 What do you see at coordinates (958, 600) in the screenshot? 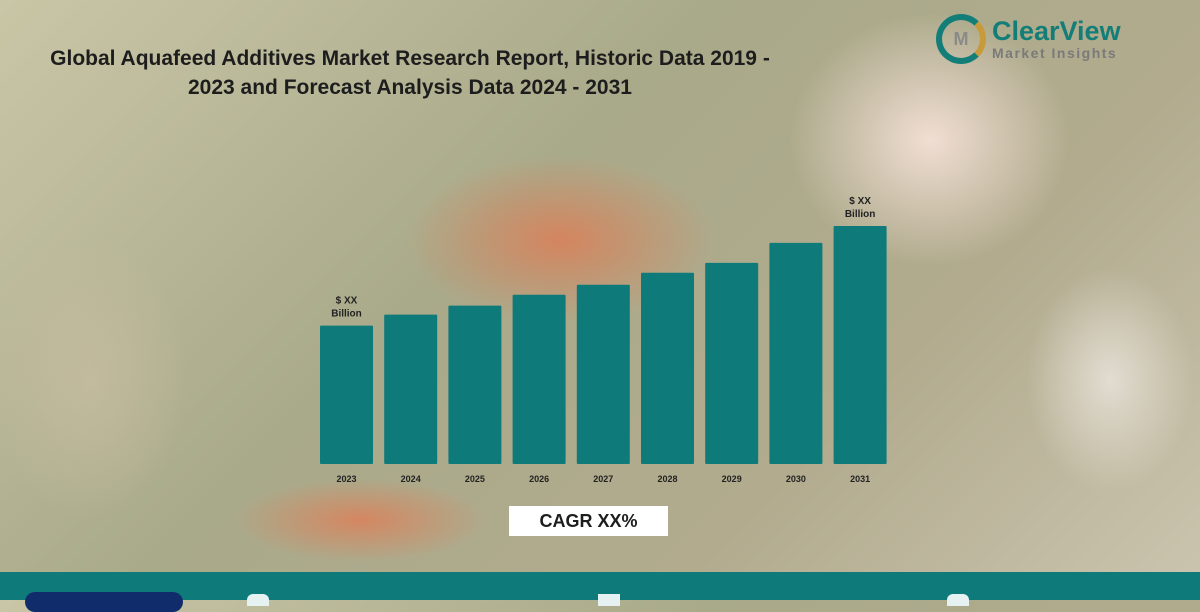
I see `phone-icon` at bounding box center [958, 600].